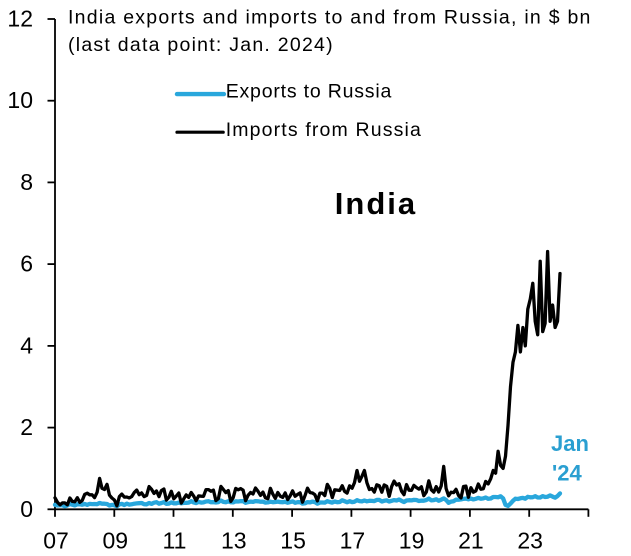 The image size is (631, 556). What do you see at coordinates (201, 45) in the screenshot?
I see `svg-text: (last data point: Jan. 2024)` at bounding box center [201, 45].